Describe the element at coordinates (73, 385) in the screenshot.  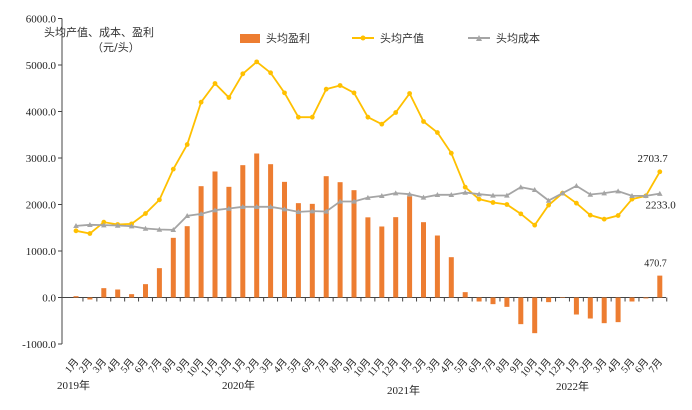
I see `year-label: 2019年` at that location.